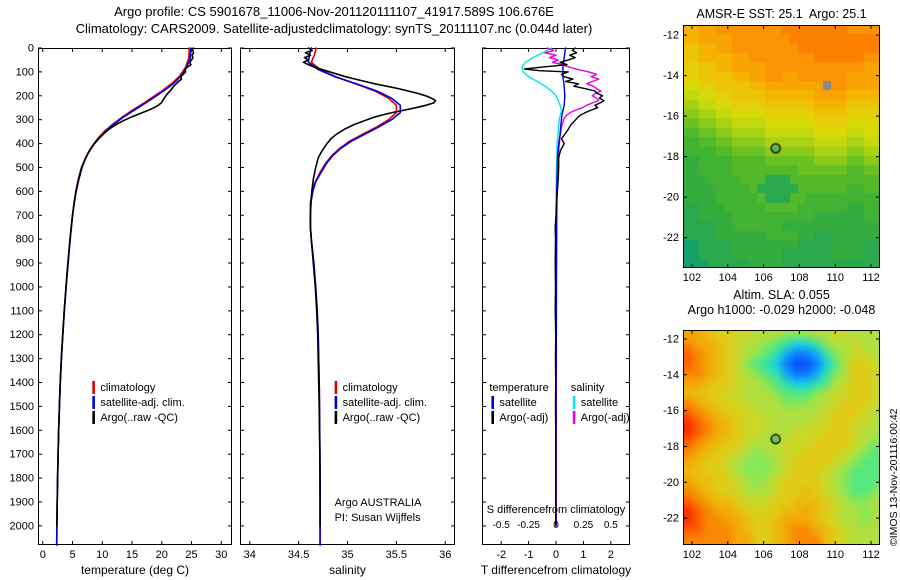  Describe the element at coordinates (22, 431) in the screenshot. I see `y-tick-label: 1600` at that location.